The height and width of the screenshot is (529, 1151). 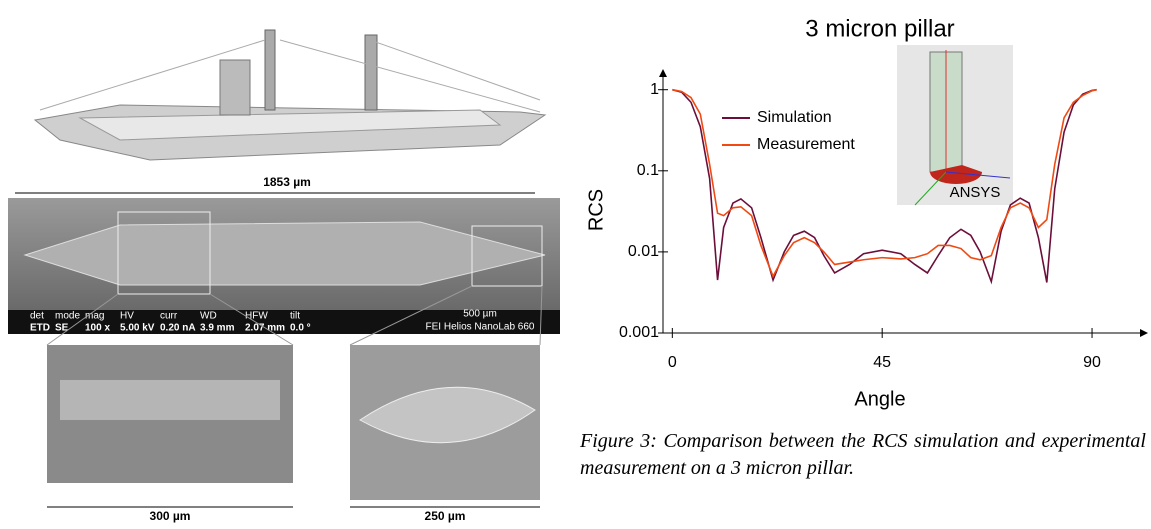 I want to click on sem-header: HV, so click(x=127, y=316).